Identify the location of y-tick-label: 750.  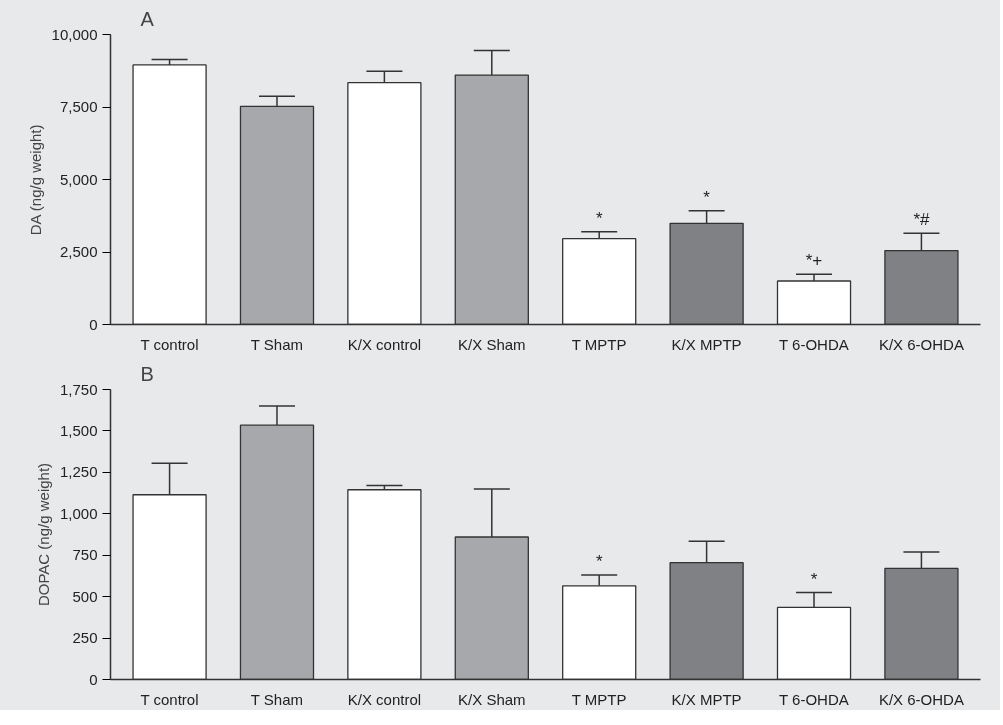
(85, 555).